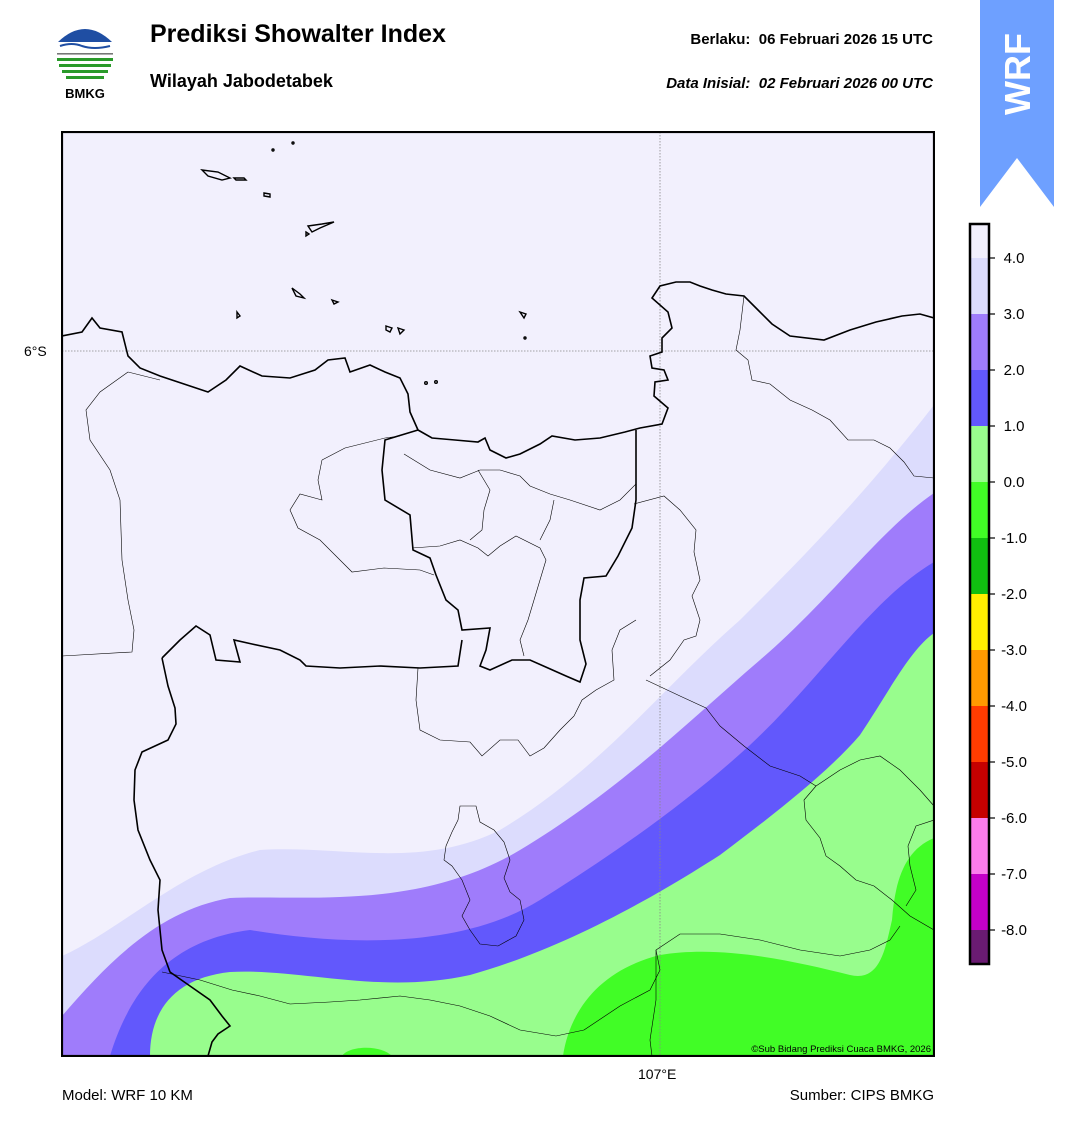  Describe the element at coordinates (1014, 762) in the screenshot. I see `colorbar-tick-label: -5.0` at that location.